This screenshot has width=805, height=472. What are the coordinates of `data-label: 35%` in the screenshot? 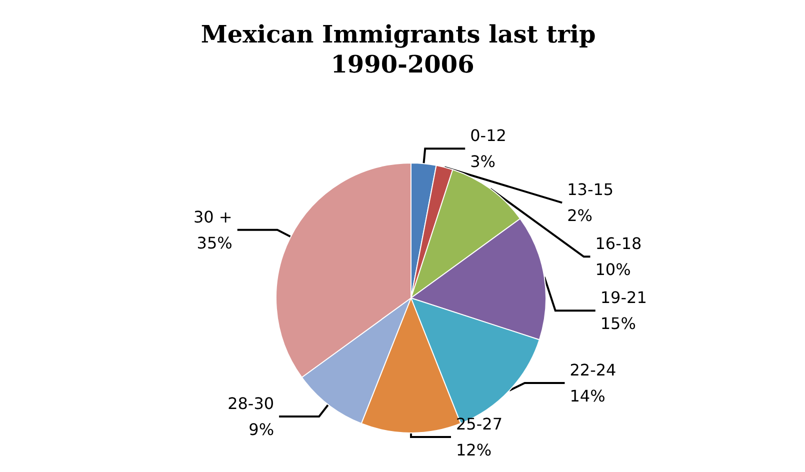 It's located at (214, 242).